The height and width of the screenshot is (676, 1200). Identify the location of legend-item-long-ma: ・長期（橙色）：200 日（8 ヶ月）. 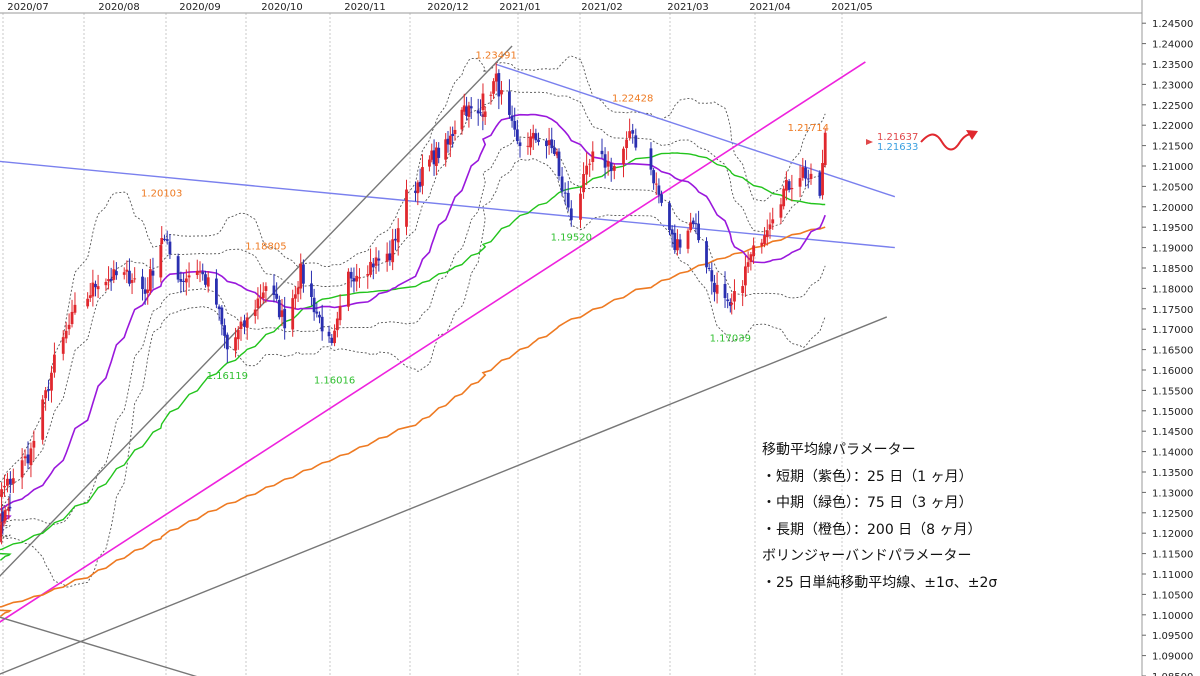
(872, 529).